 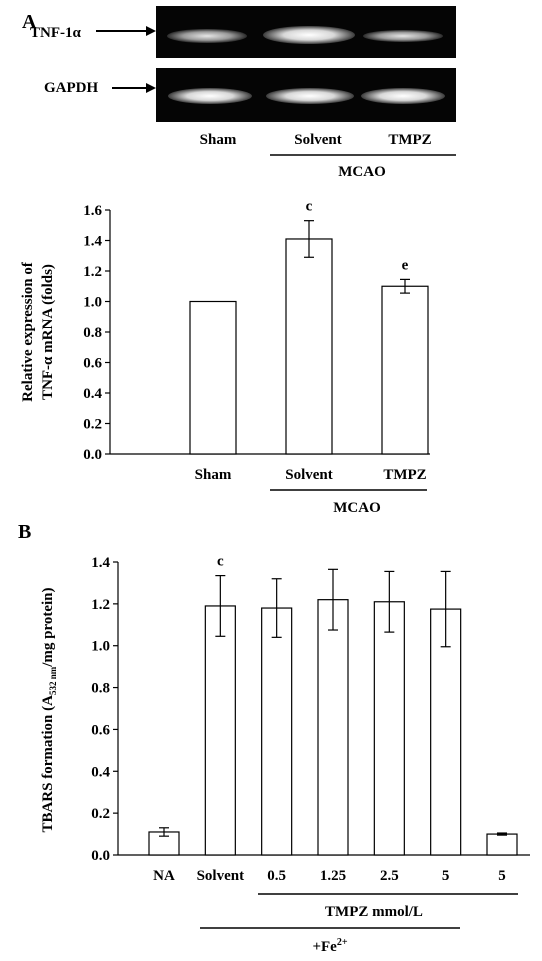 What do you see at coordinates (403, 96) in the screenshot?
I see `band-gapdh-tmpz` at bounding box center [403, 96].